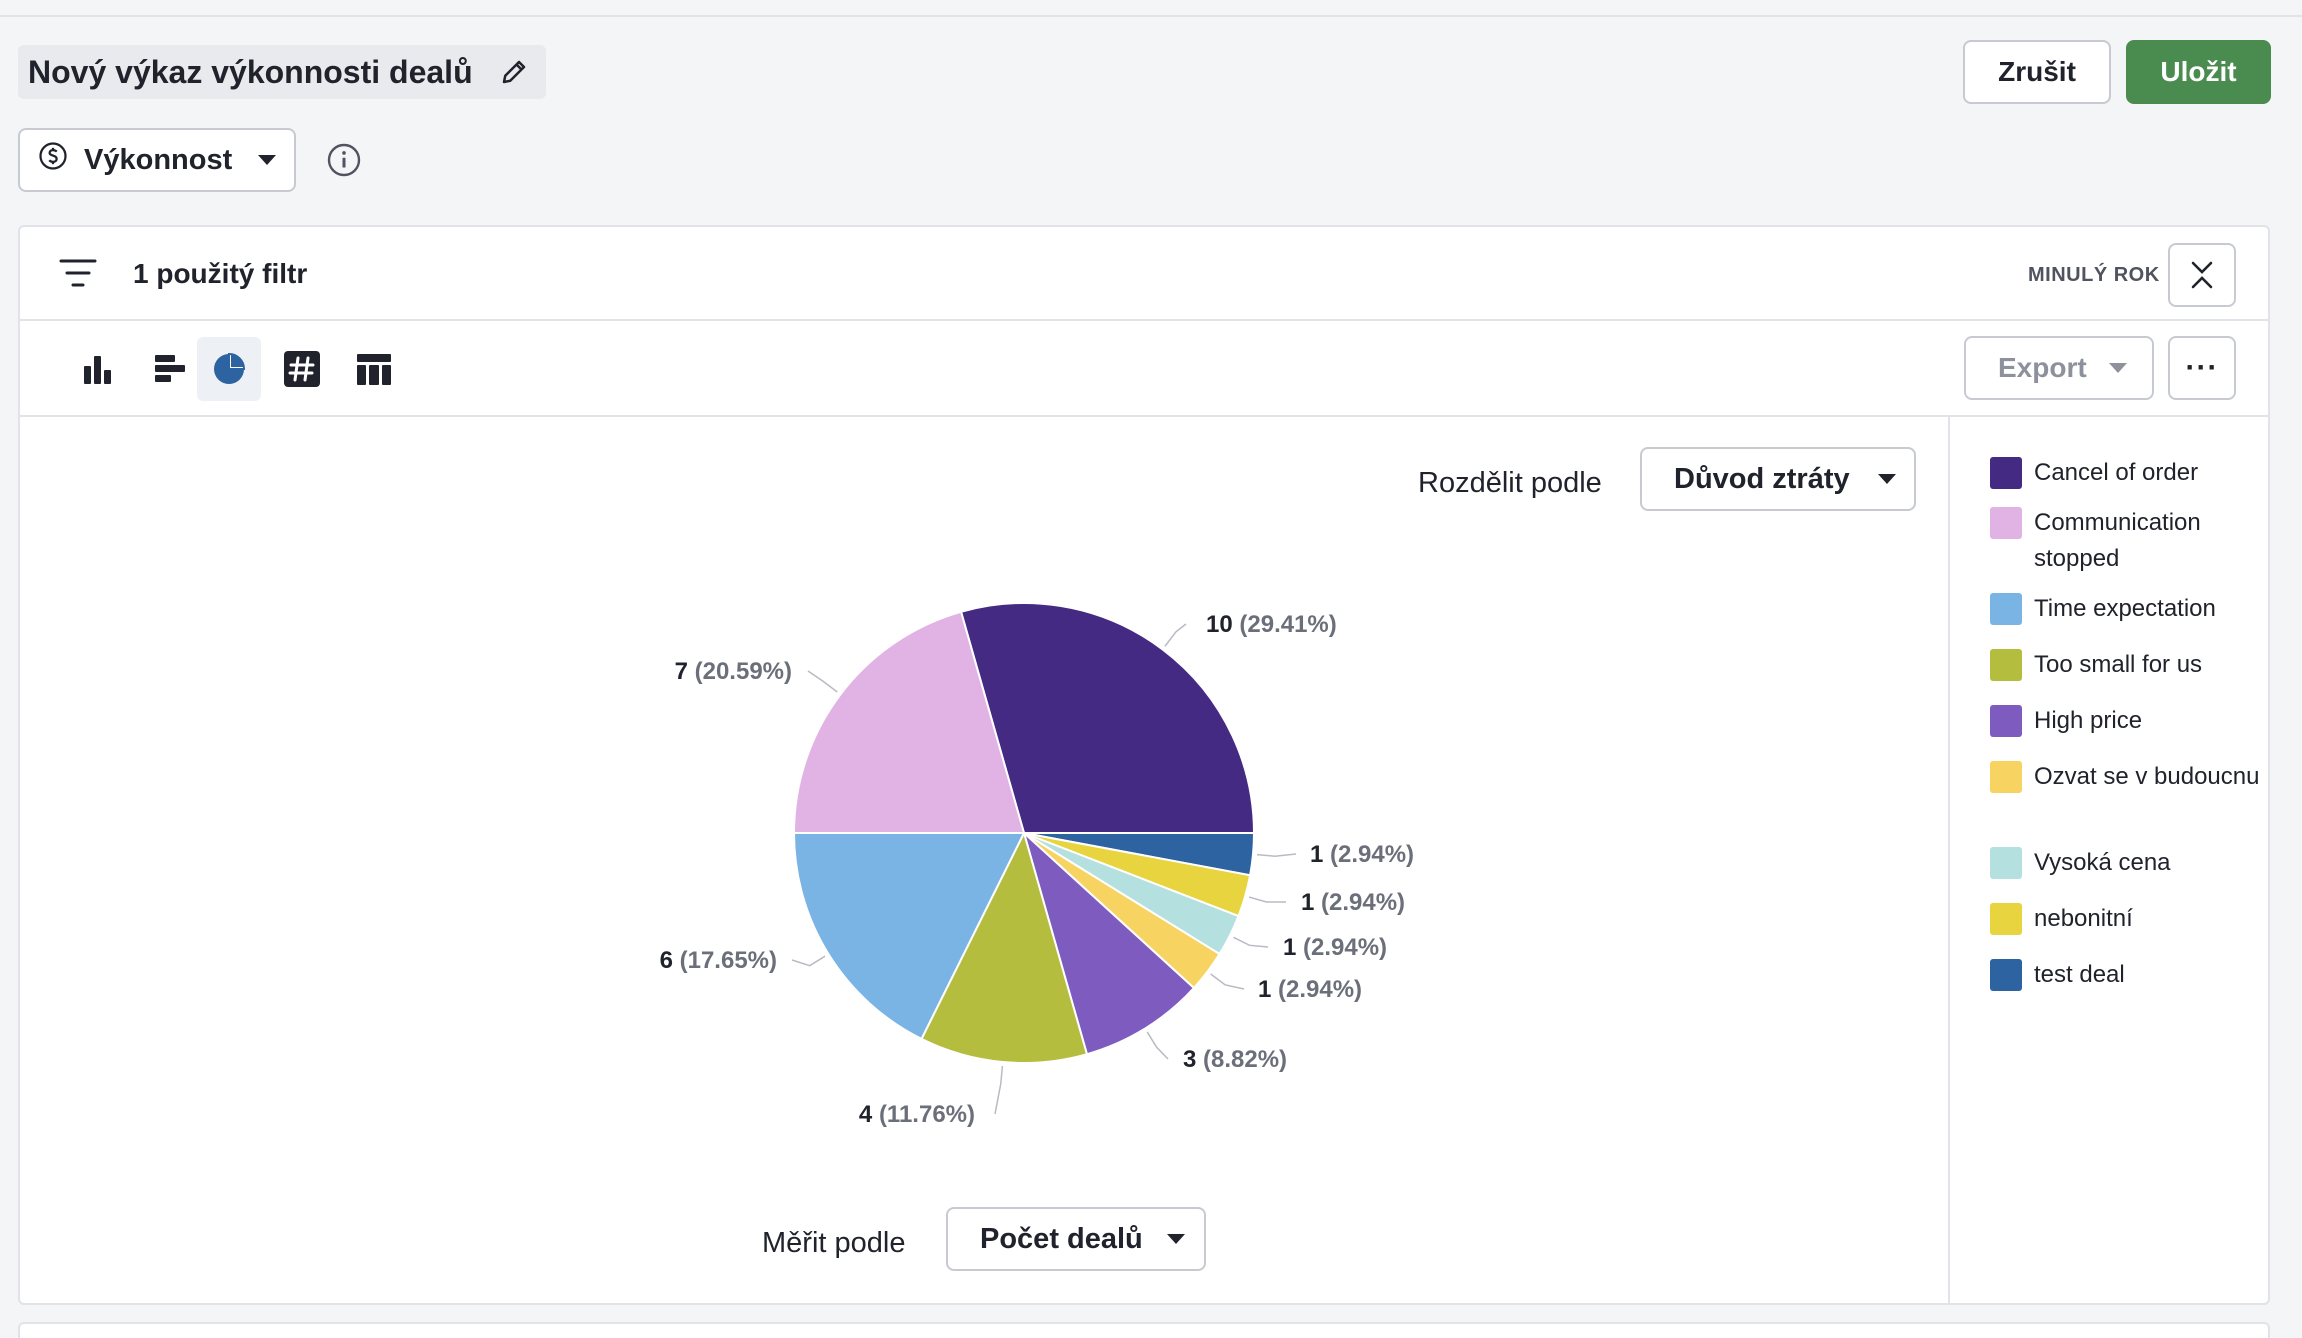 This screenshot has height=1338, width=2302. Describe the element at coordinates (1235, 1059) in the screenshot. I see `data-label: 3 (8.82%)` at that location.